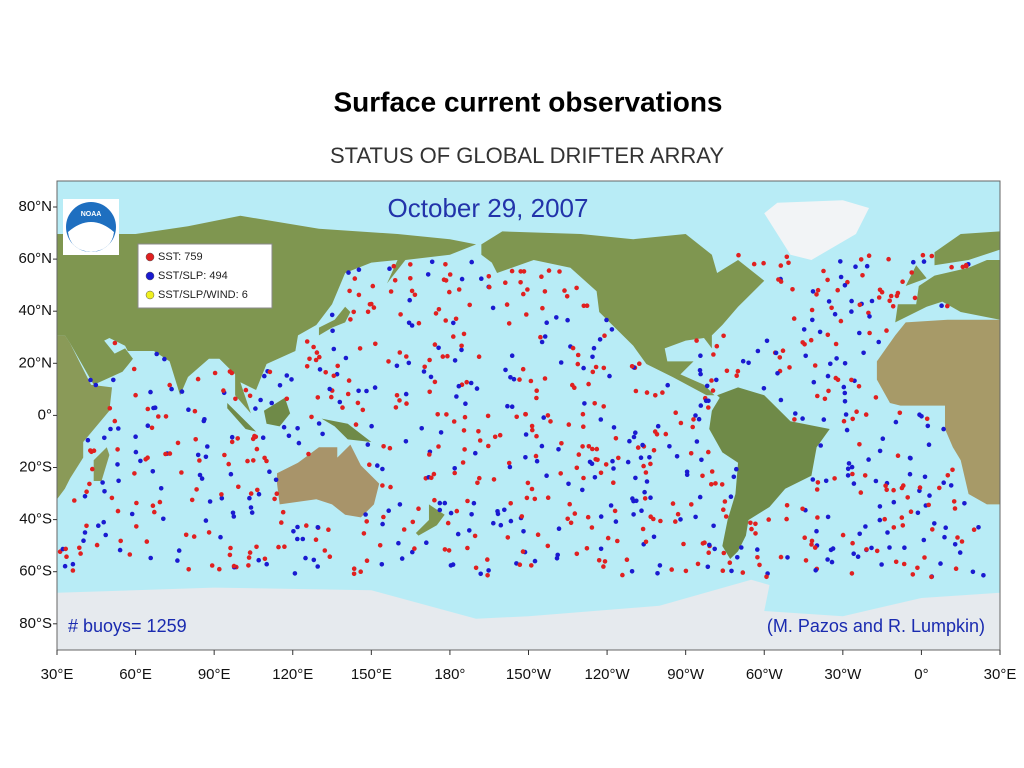 The width and height of the screenshot is (1024, 768). Describe the element at coordinates (150, 257) in the screenshot. I see `legend-swatch` at that location.